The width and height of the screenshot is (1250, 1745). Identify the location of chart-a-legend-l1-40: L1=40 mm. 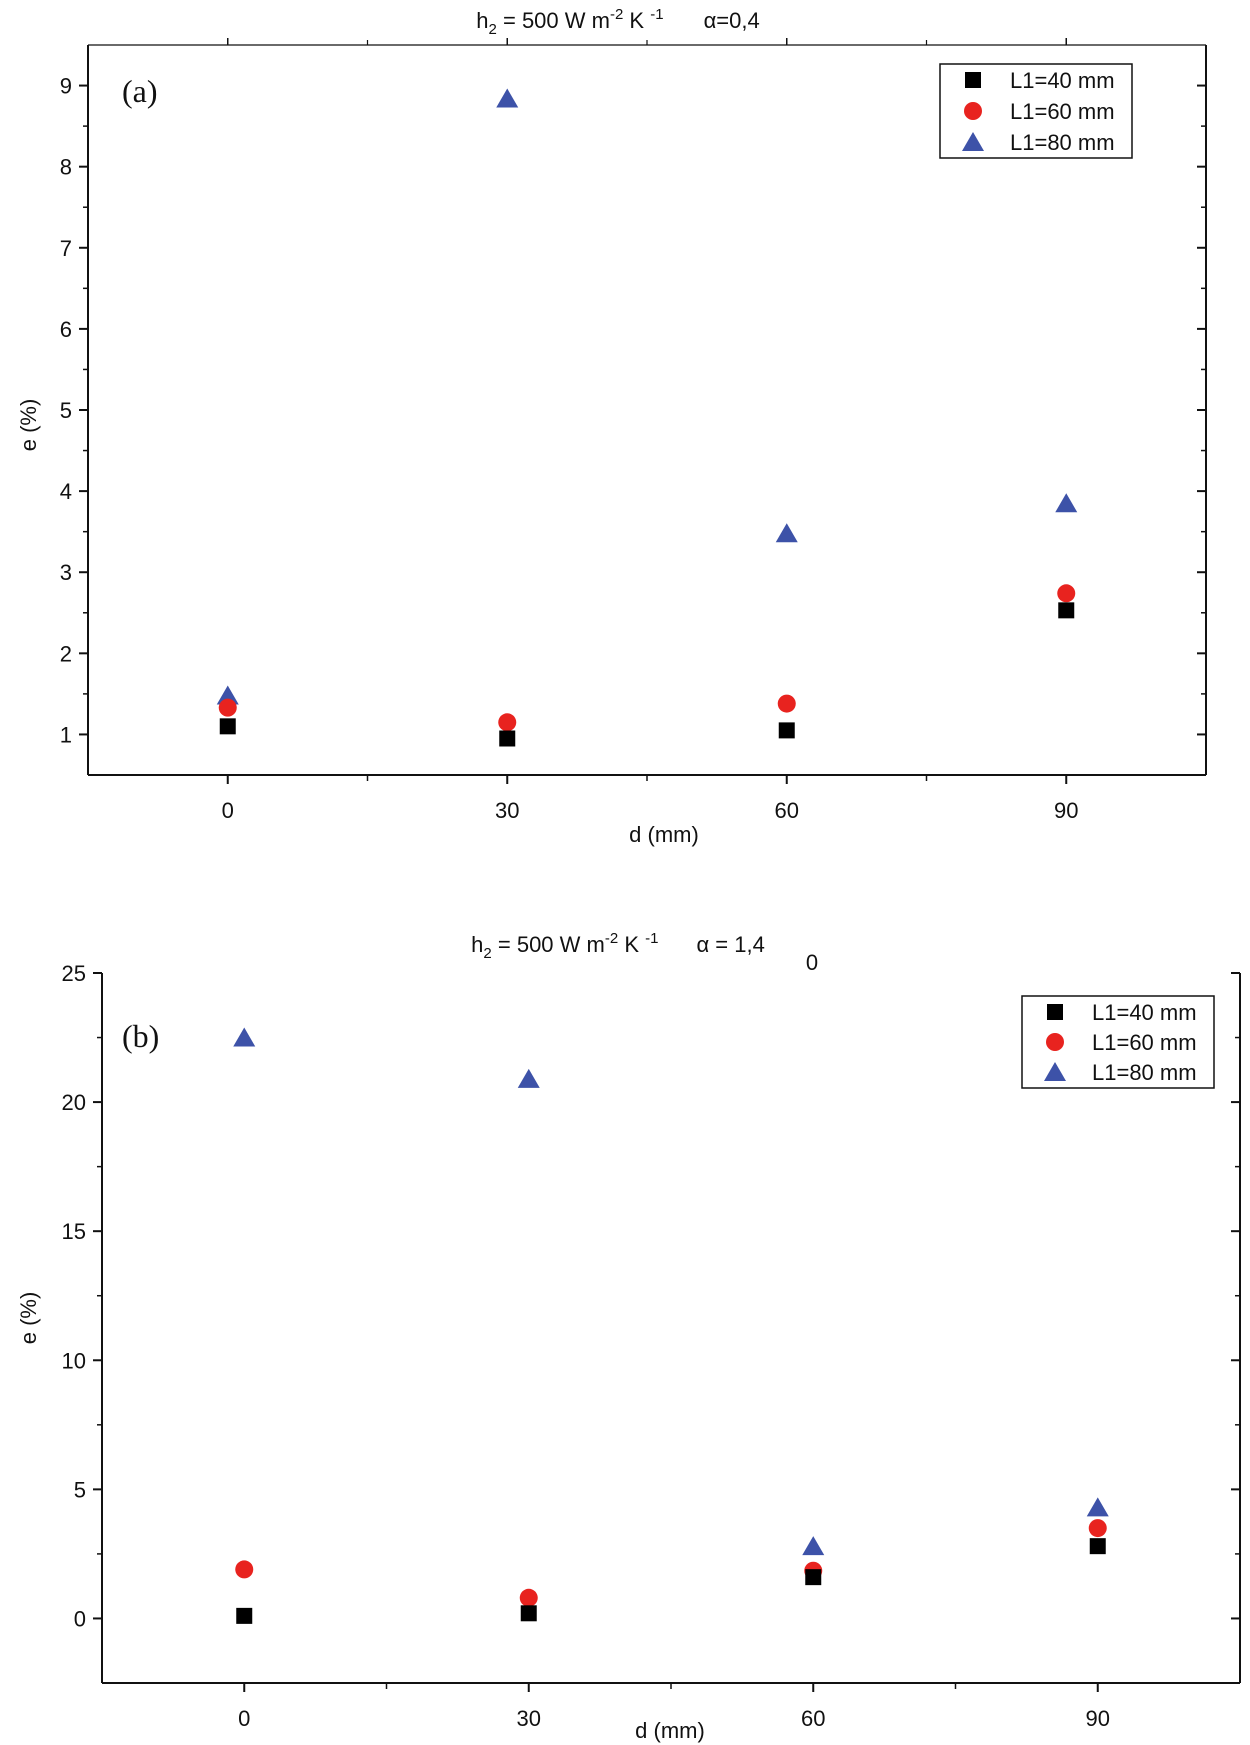
(1062, 80).